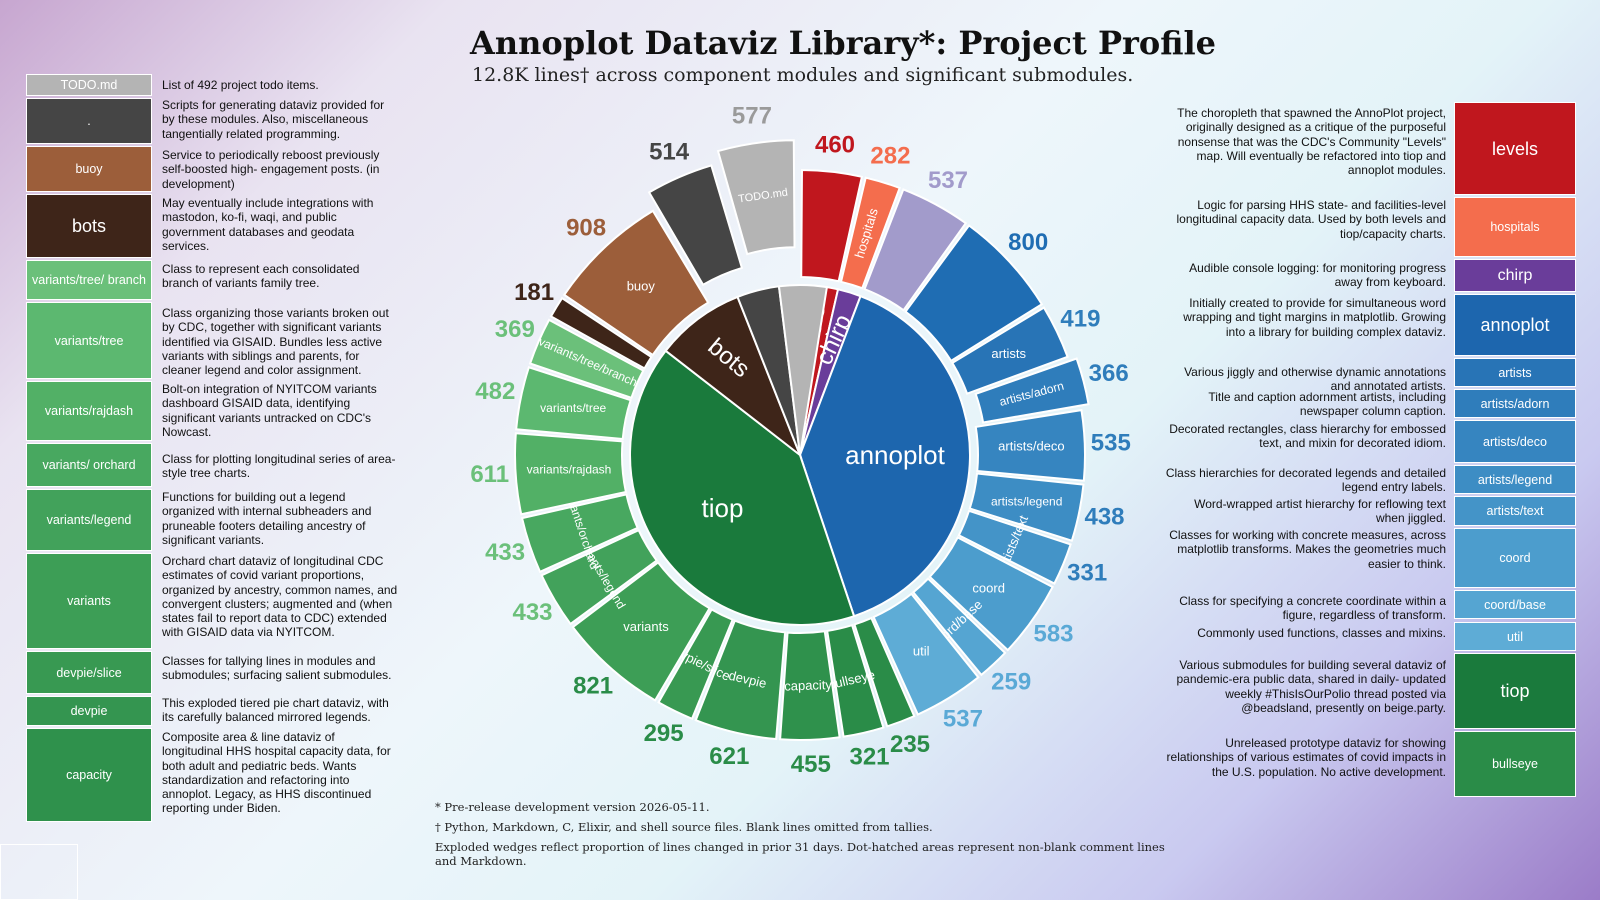 The image size is (1600, 900). I want to click on legend-swatch-artists-deco: artists/deco, so click(1515, 441).